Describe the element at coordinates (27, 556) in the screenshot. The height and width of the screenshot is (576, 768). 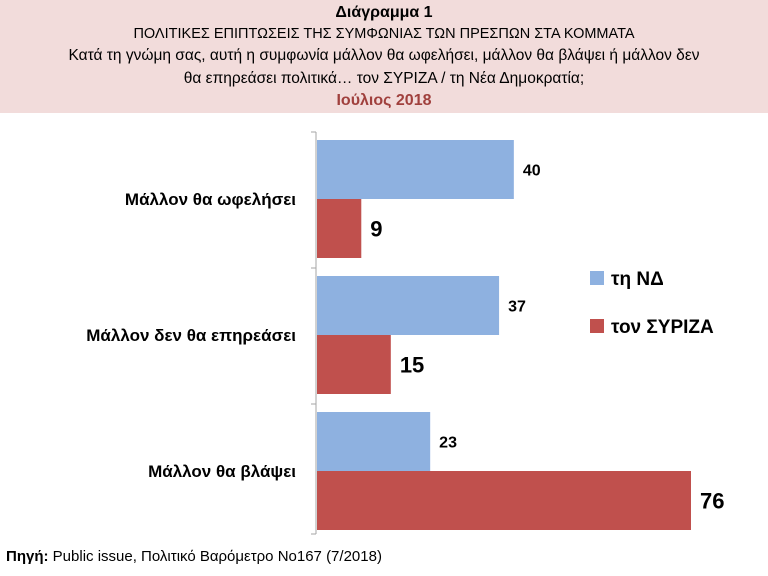
I see `source-label: Πηγή:` at that location.